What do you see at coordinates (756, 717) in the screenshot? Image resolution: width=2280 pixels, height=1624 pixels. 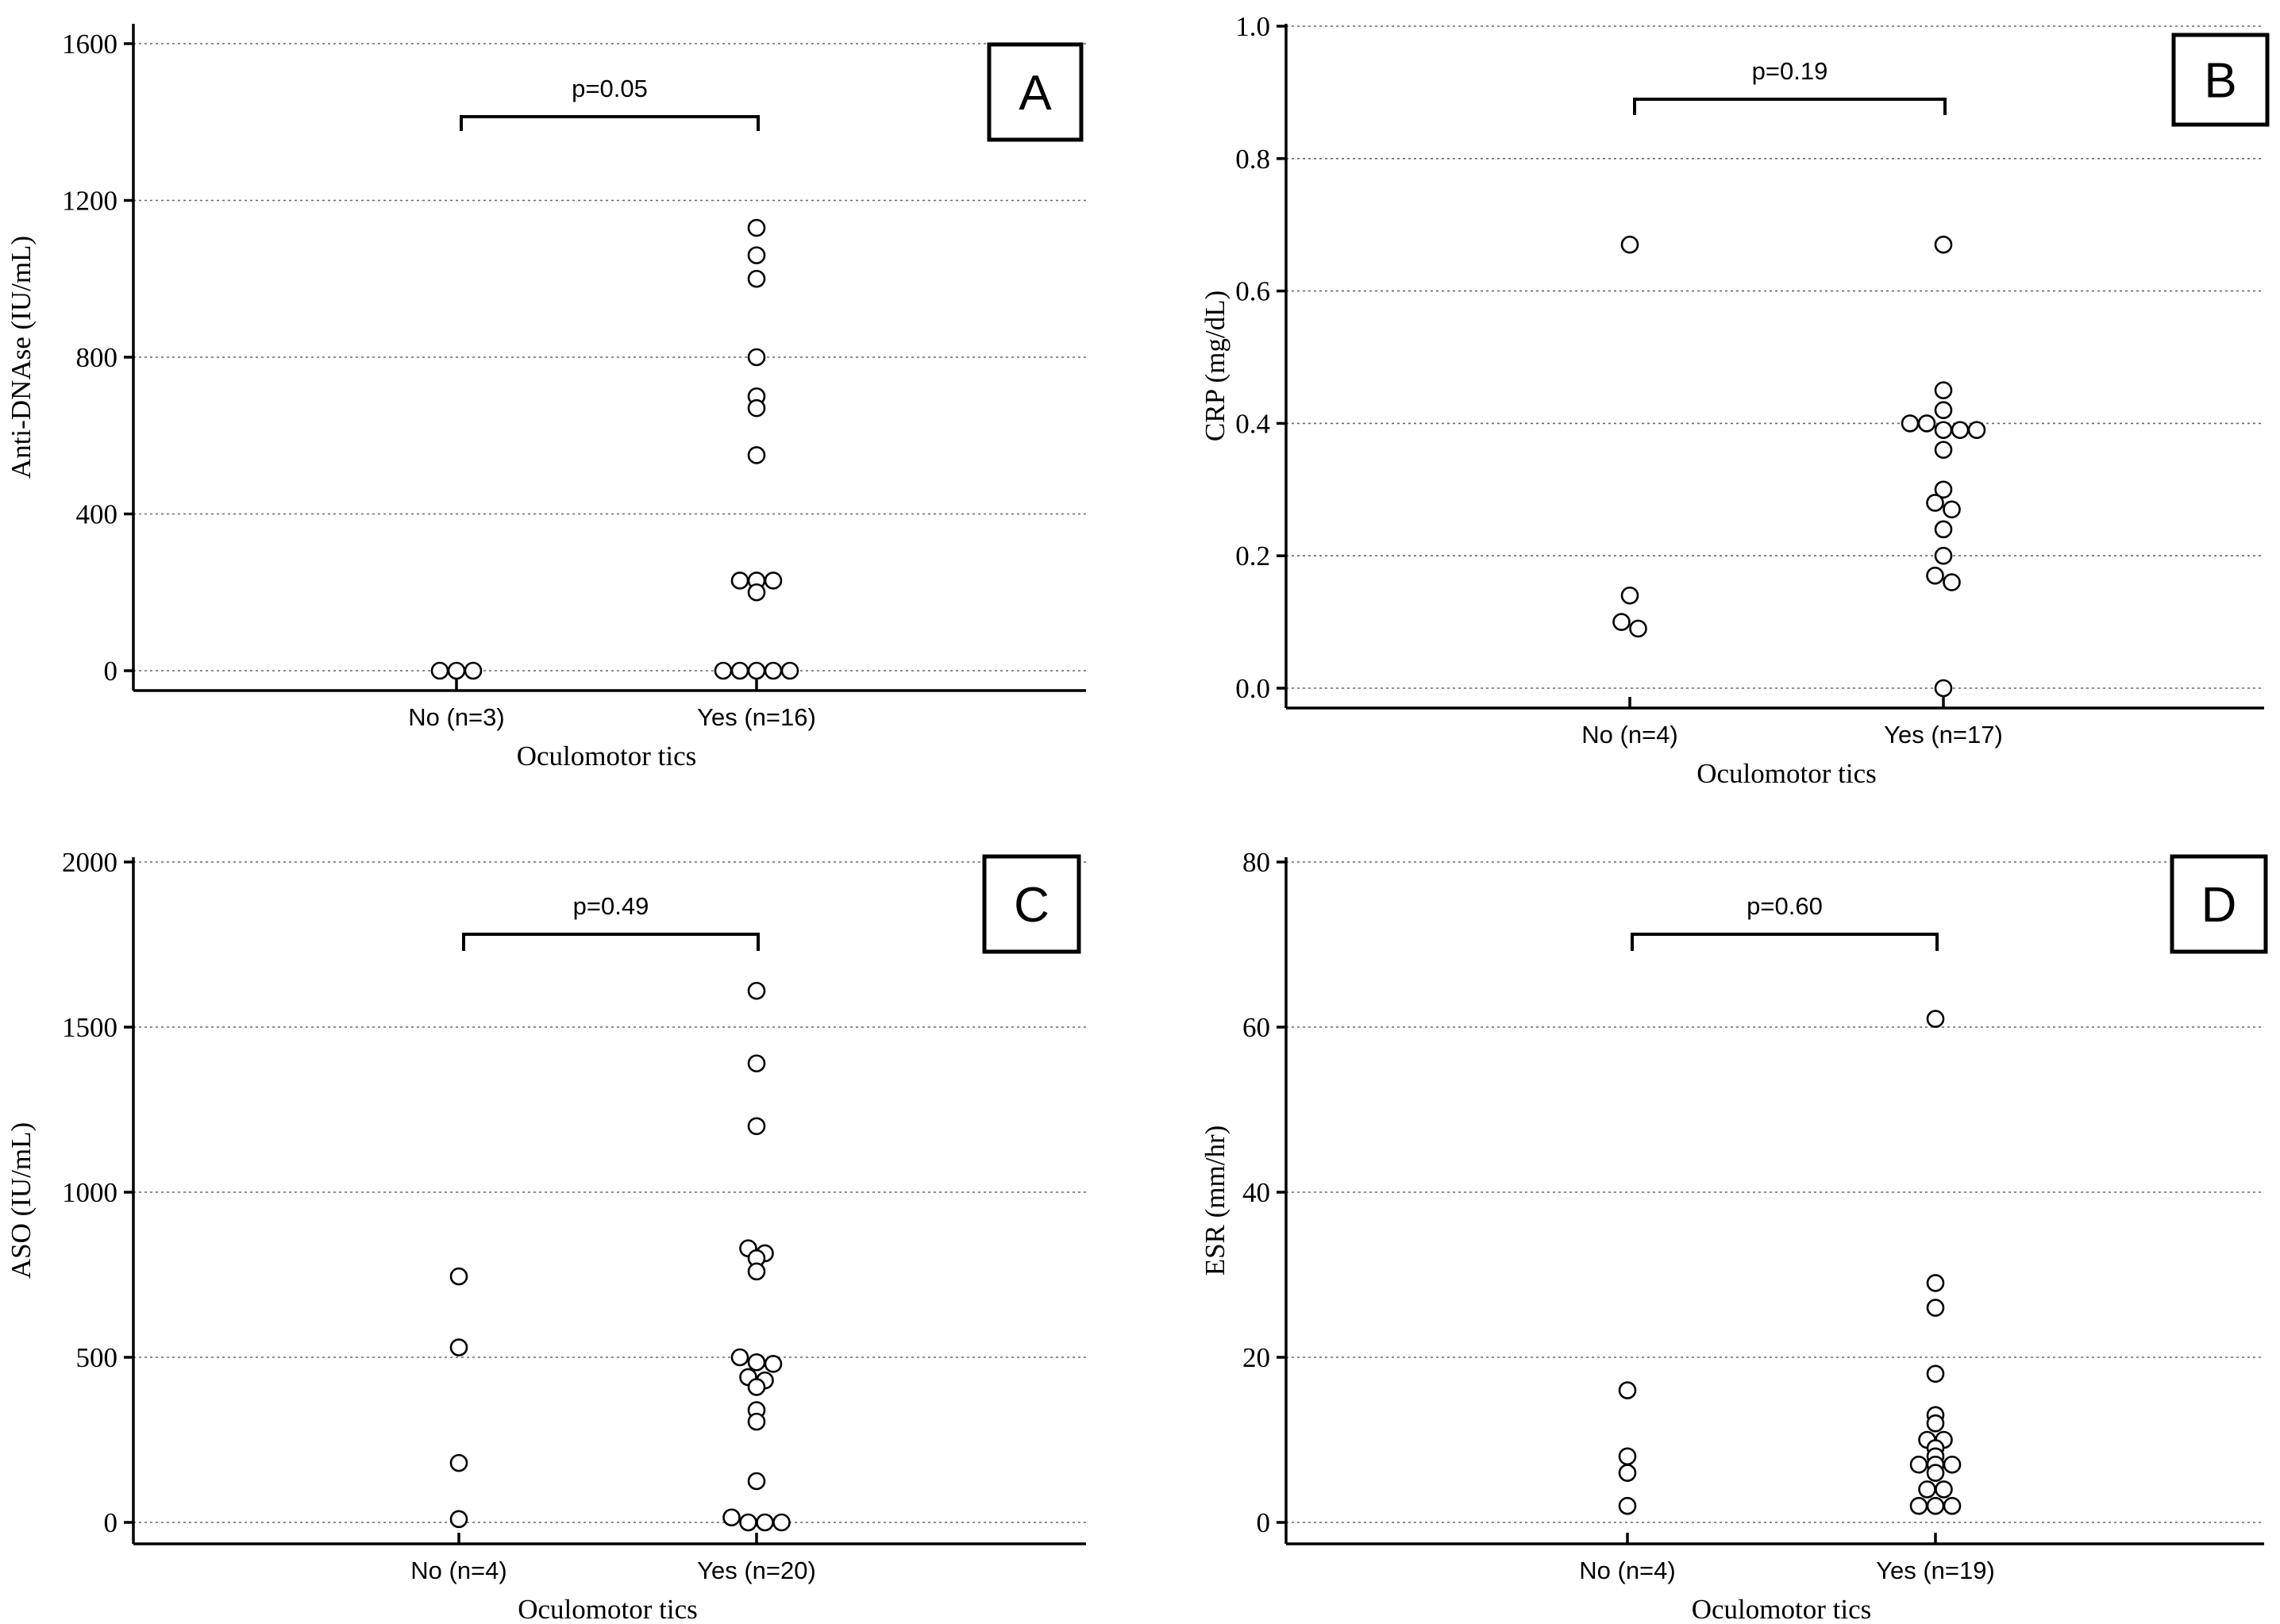 I see `x-tick-label: Yes (n=16)` at bounding box center [756, 717].